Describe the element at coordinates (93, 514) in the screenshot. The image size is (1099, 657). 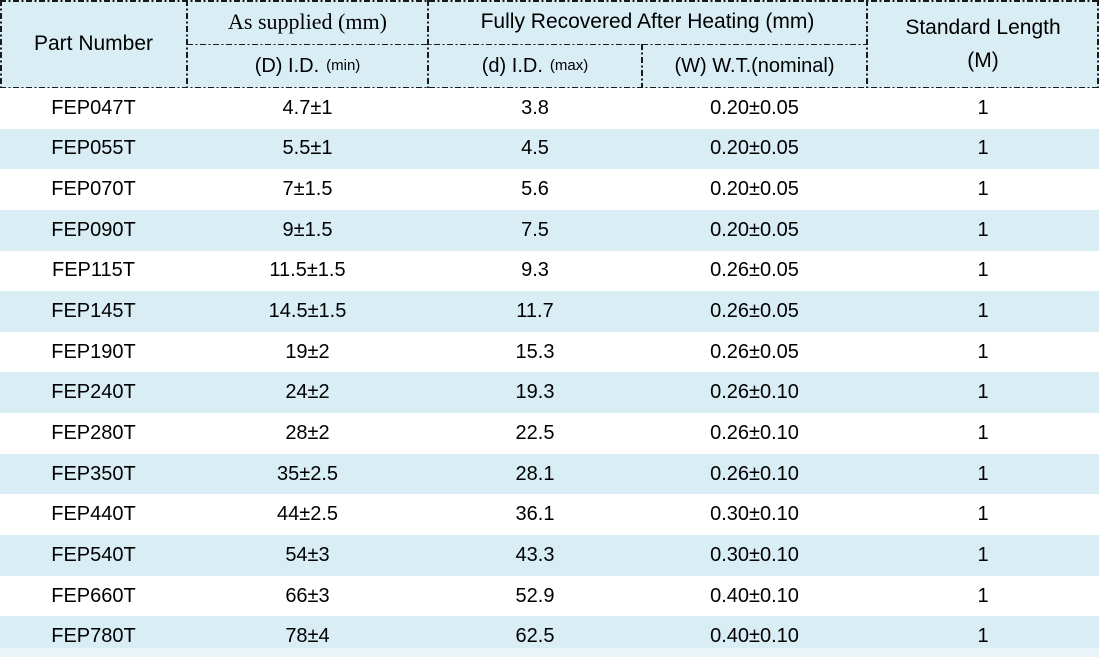
I see `cell-part-number: FEP440T` at that location.